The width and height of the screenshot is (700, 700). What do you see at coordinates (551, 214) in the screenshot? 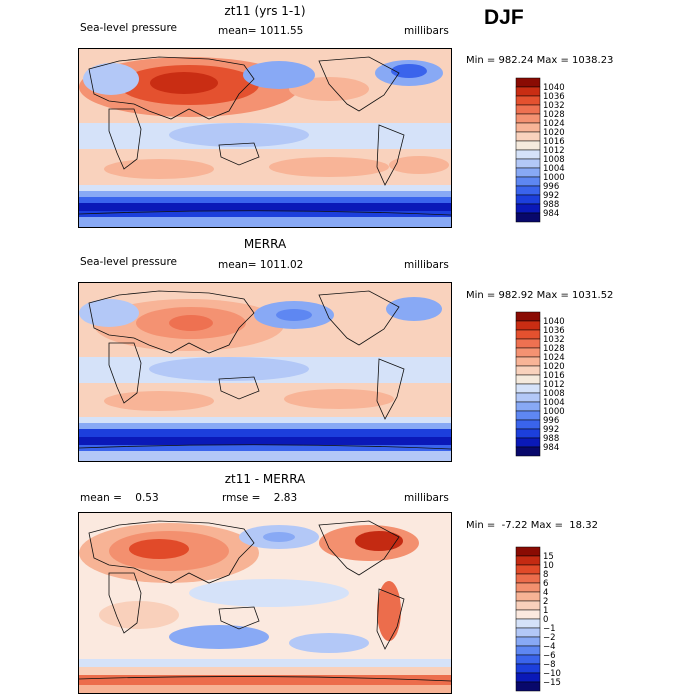
I see `panel-model-colorbar-label: 984` at bounding box center [551, 214].